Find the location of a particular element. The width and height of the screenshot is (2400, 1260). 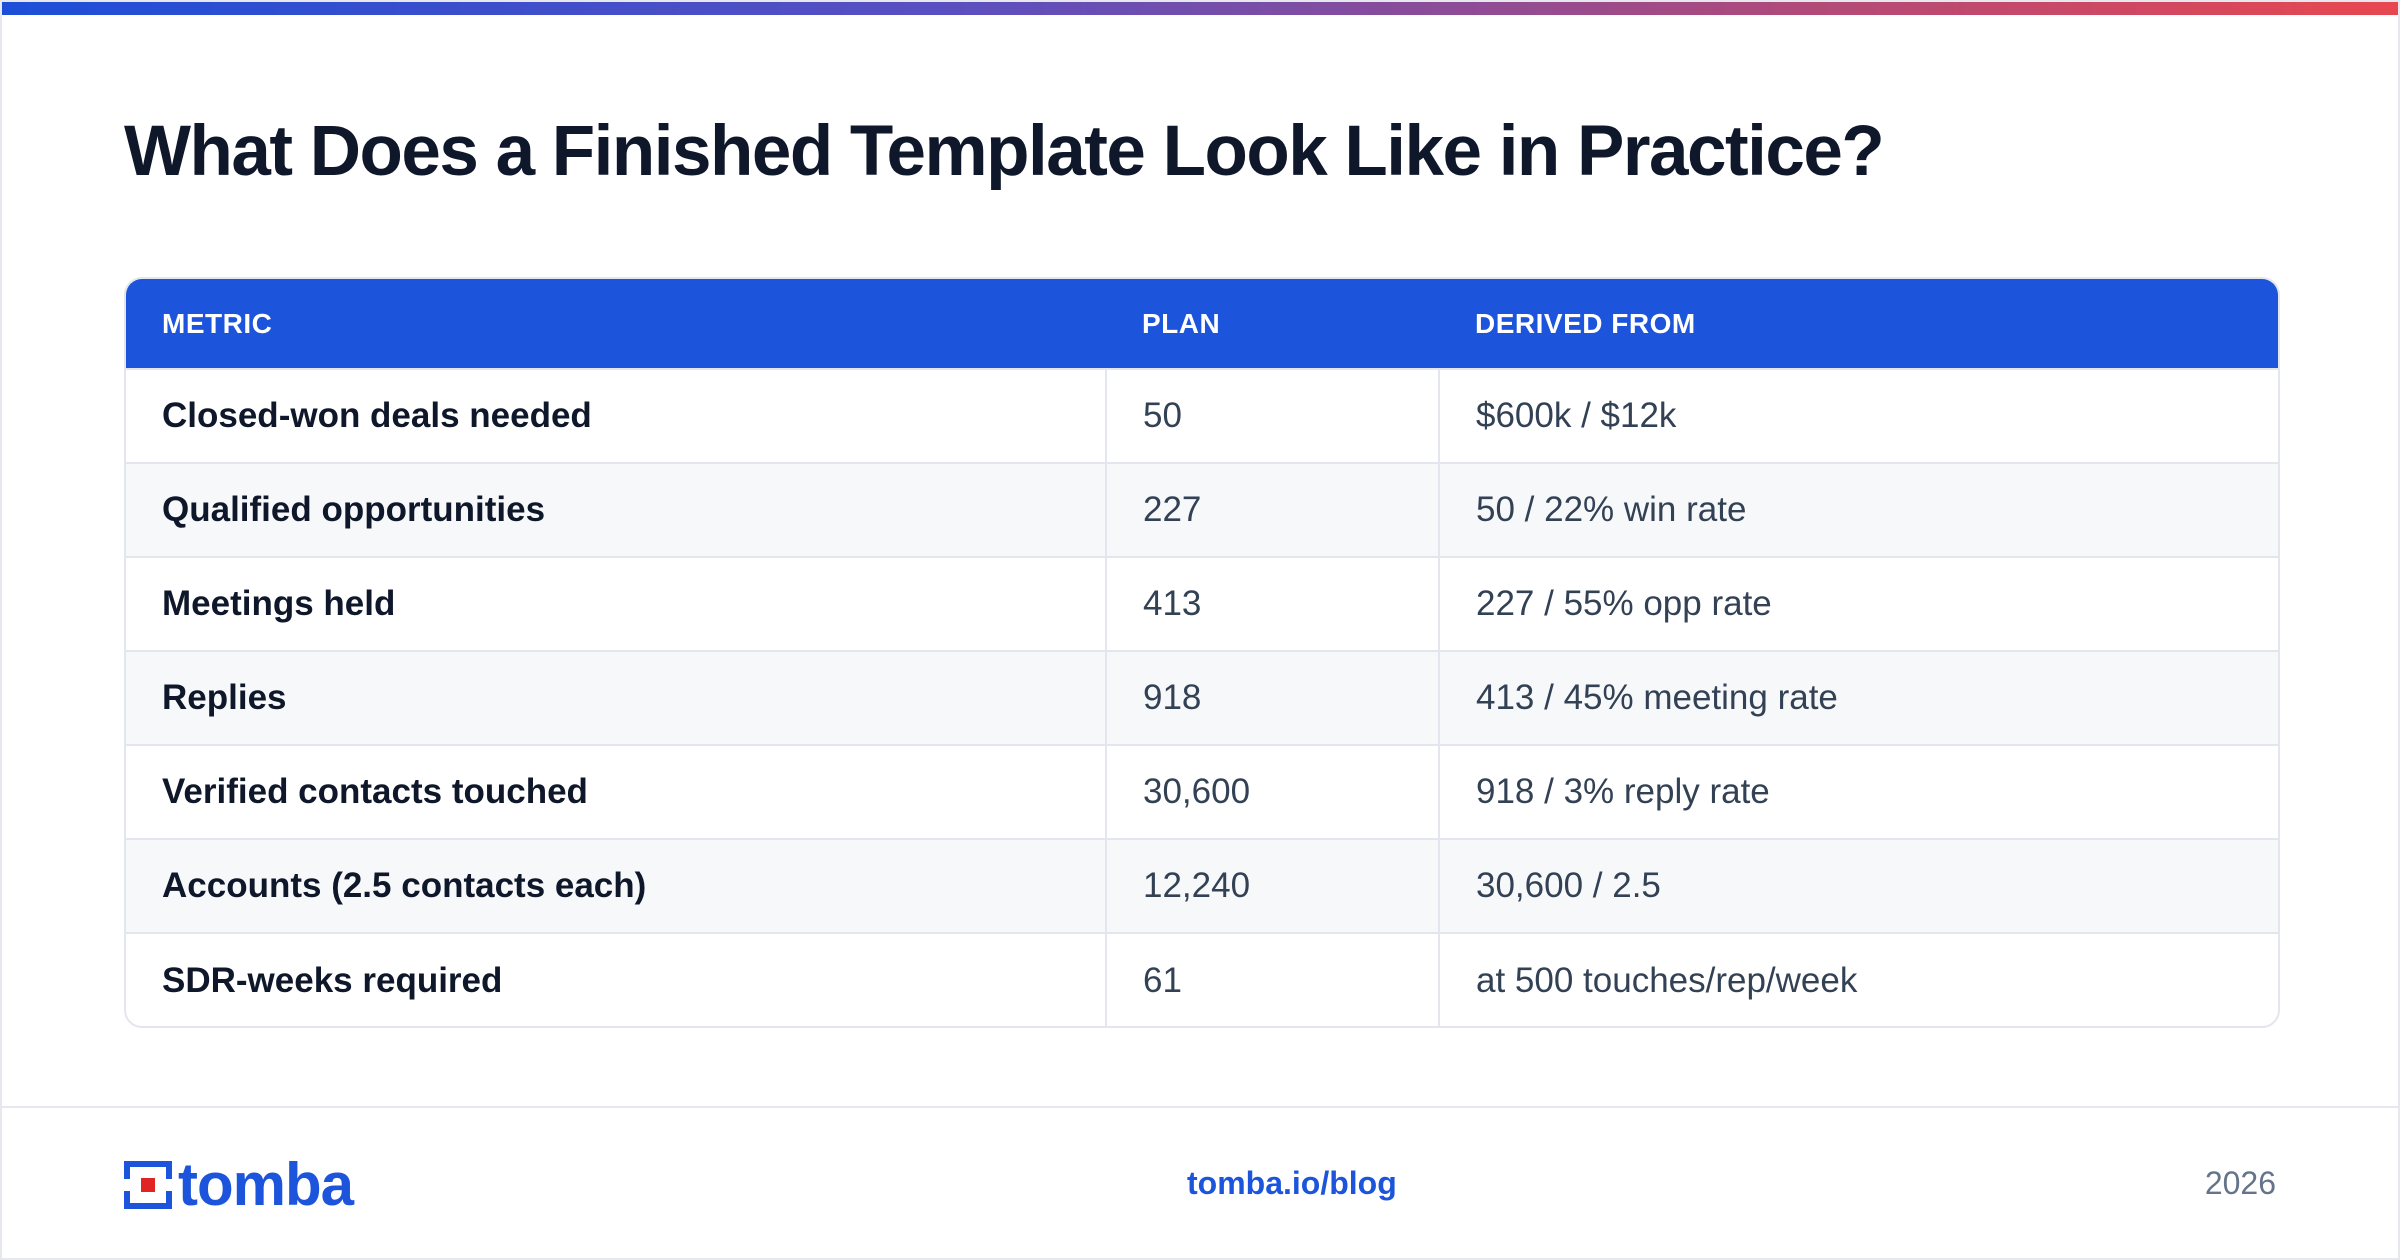

metric-cell: Closed-won deals needed is located at coordinates (377, 415).